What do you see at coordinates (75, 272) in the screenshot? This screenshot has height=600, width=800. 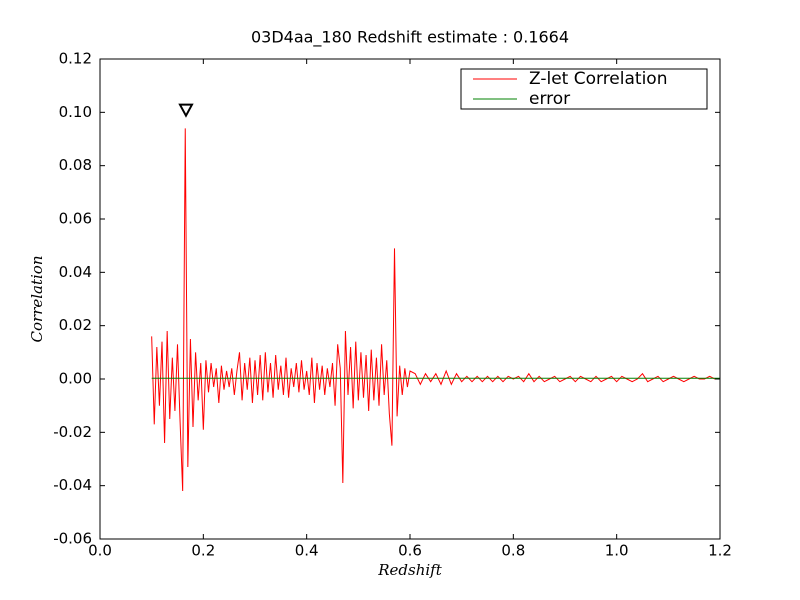 I see `y-tick-label: 0.04` at bounding box center [75, 272].